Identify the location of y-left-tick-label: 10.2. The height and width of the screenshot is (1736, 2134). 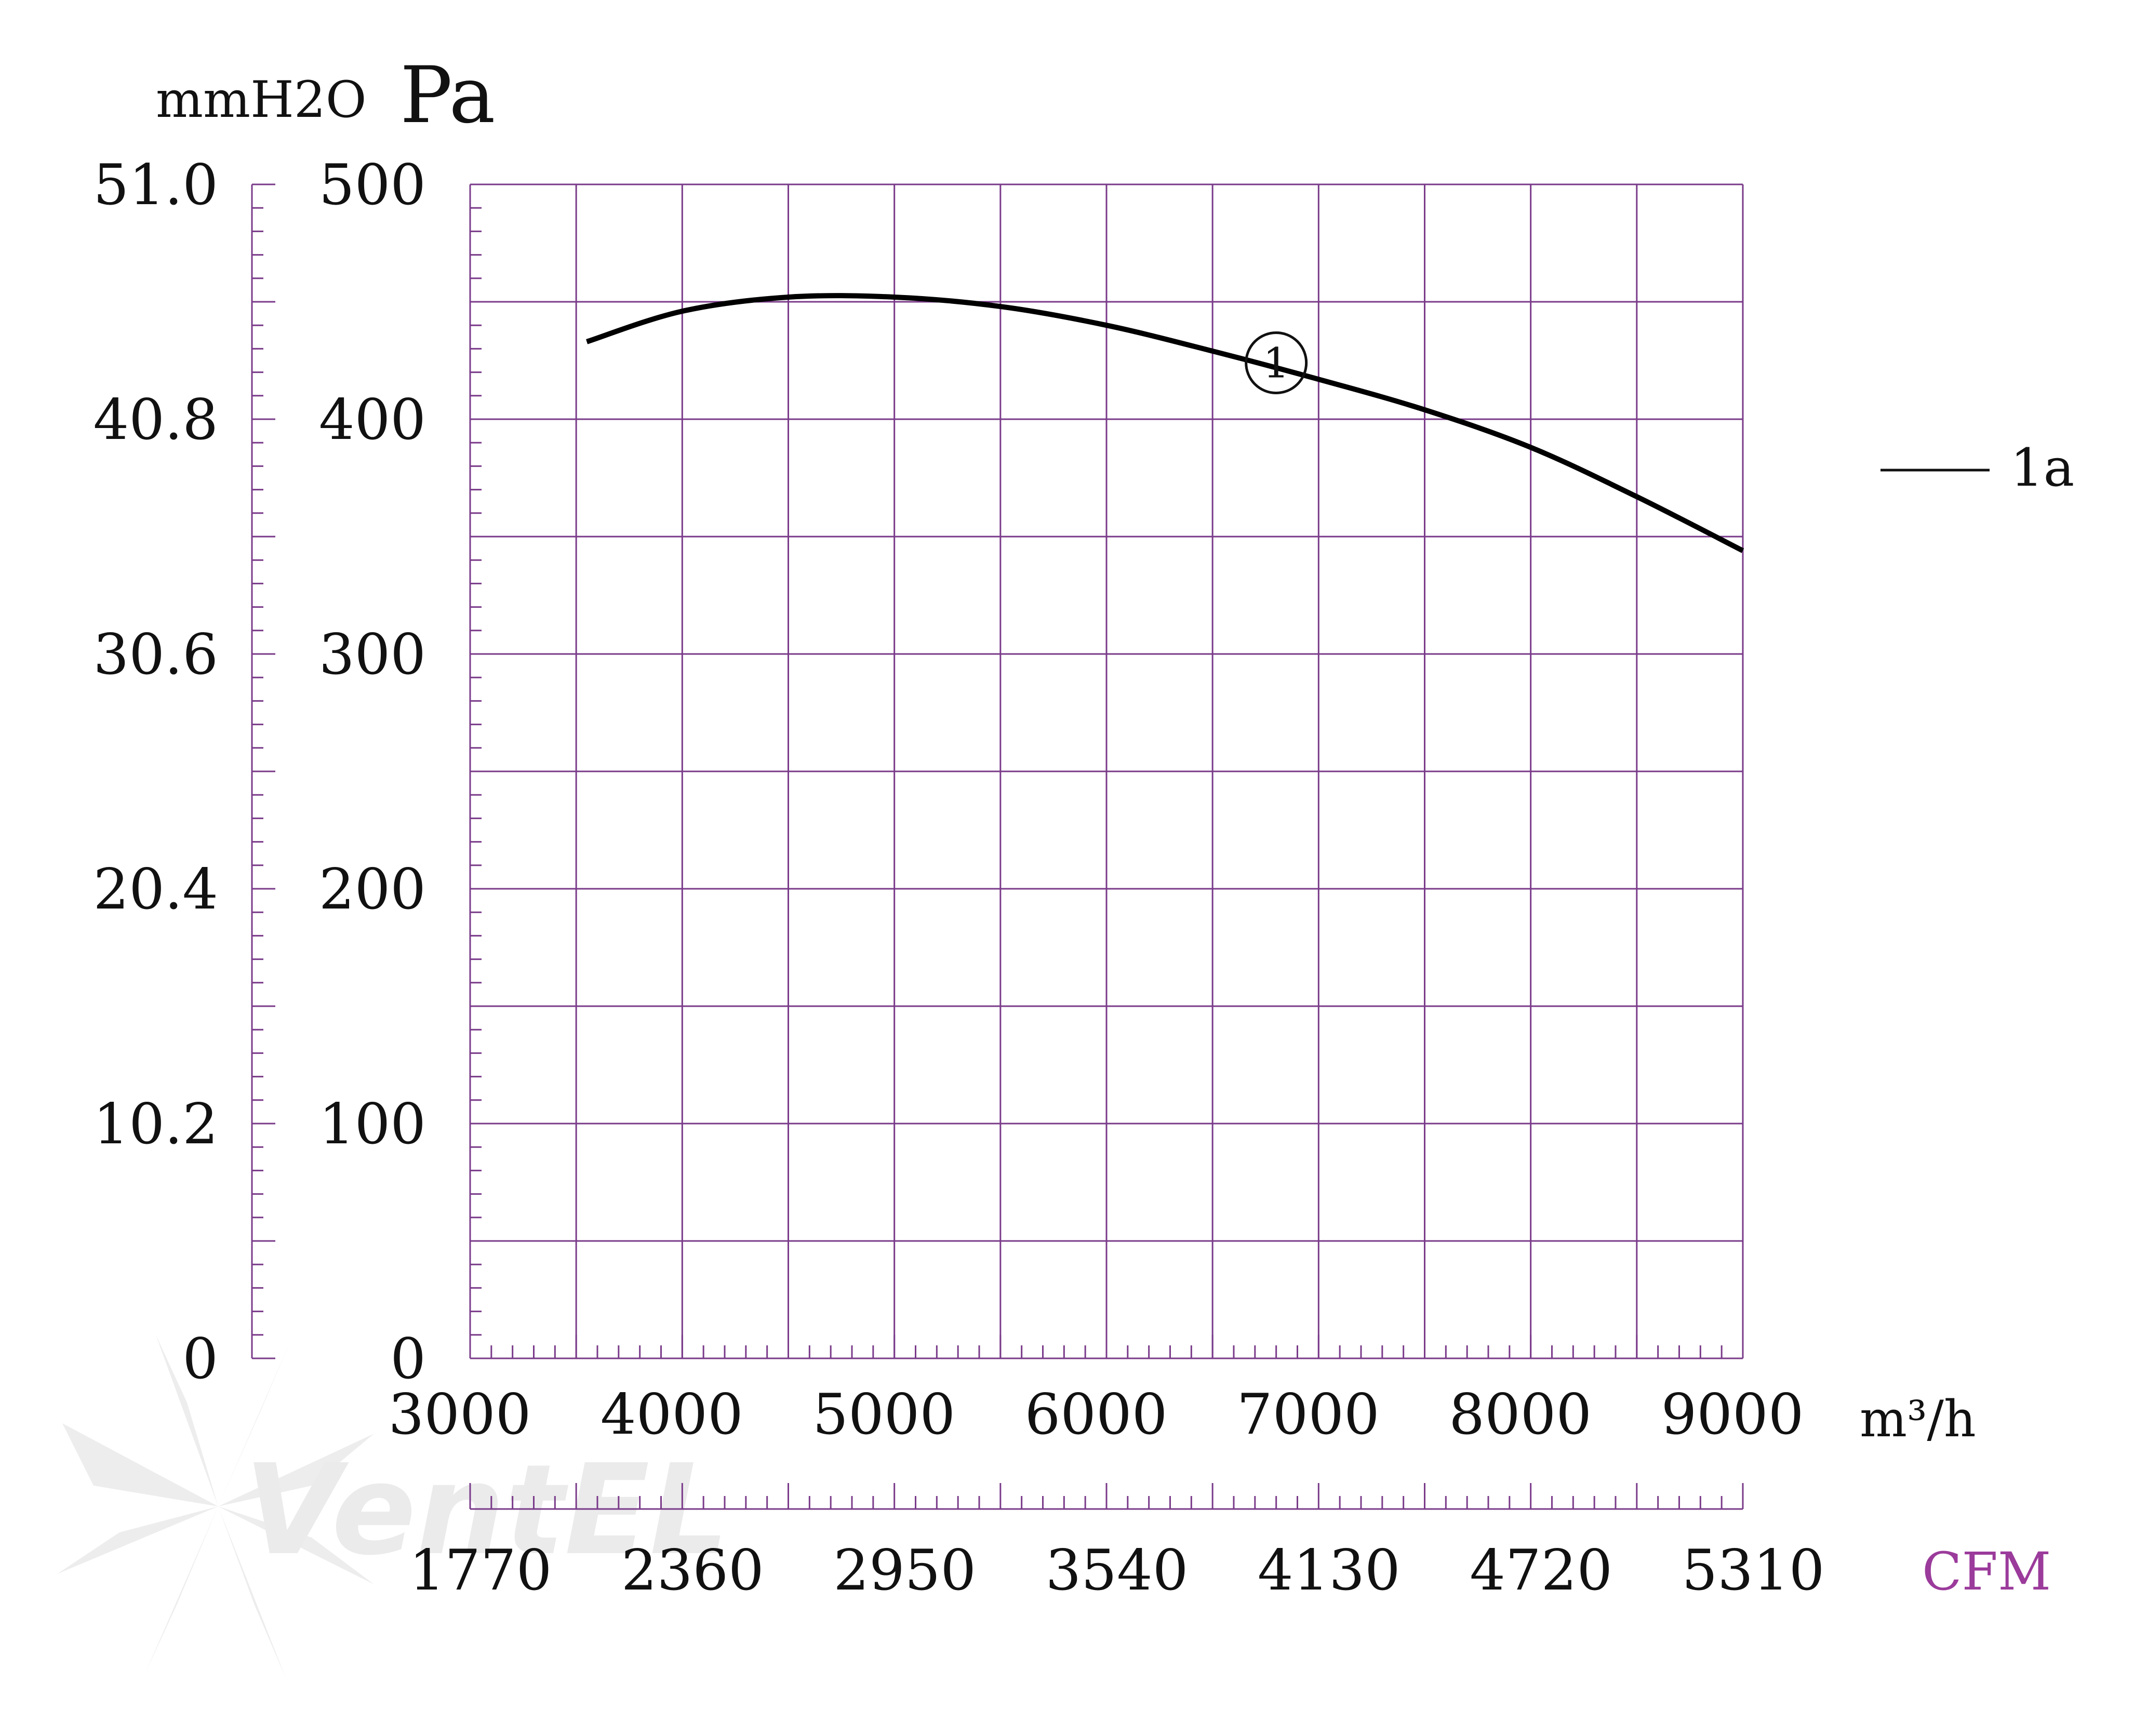
(156, 1124).